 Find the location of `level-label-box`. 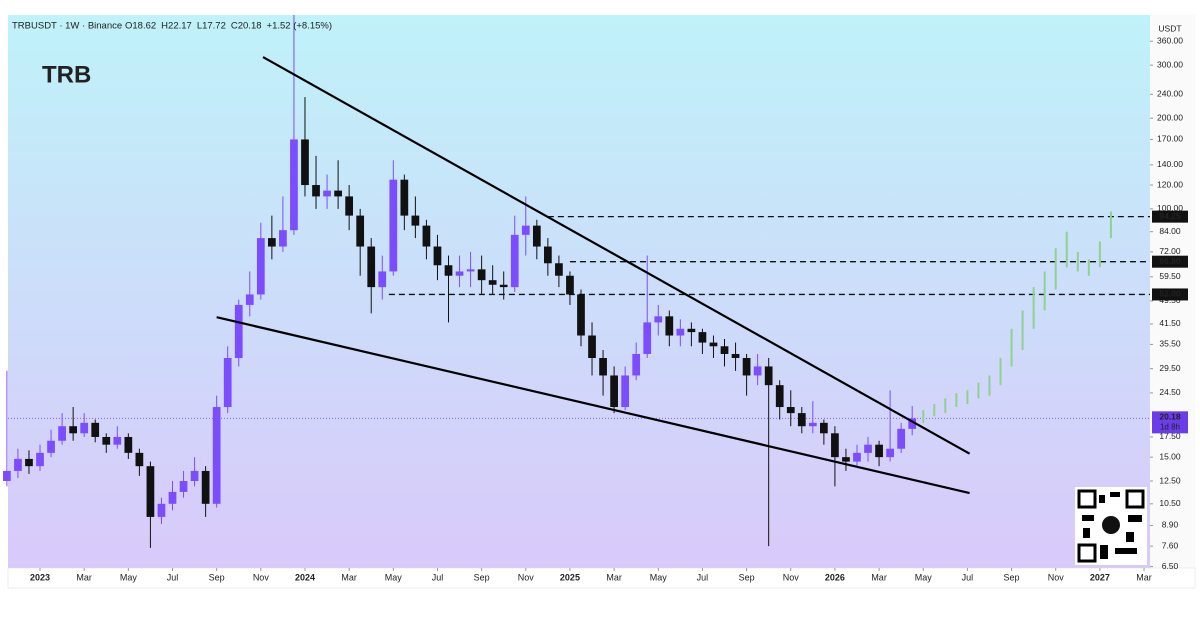

level-label-box is located at coordinates (1170, 294).